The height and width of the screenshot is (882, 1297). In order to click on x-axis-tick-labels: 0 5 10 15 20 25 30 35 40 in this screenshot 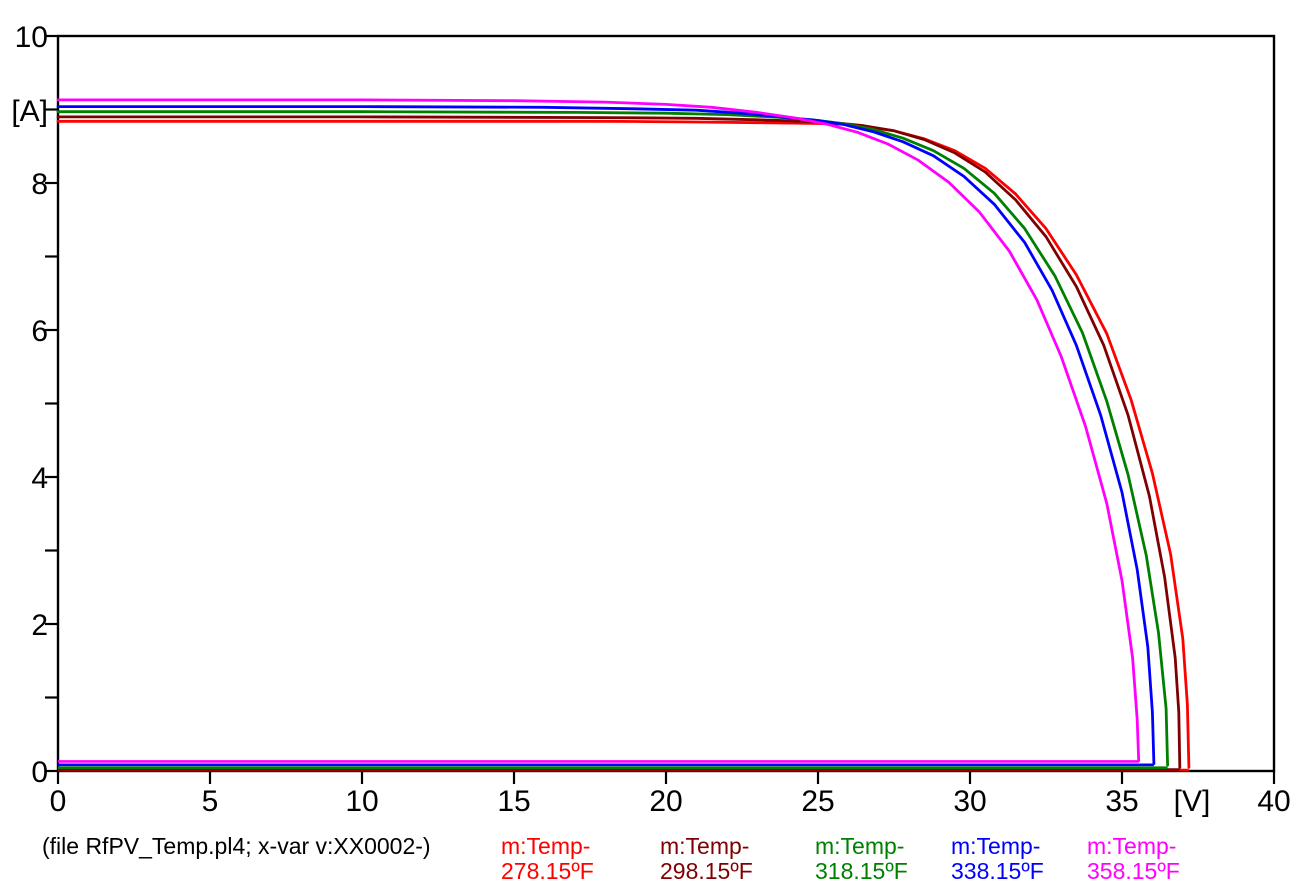, I will do `click(670, 801)`.